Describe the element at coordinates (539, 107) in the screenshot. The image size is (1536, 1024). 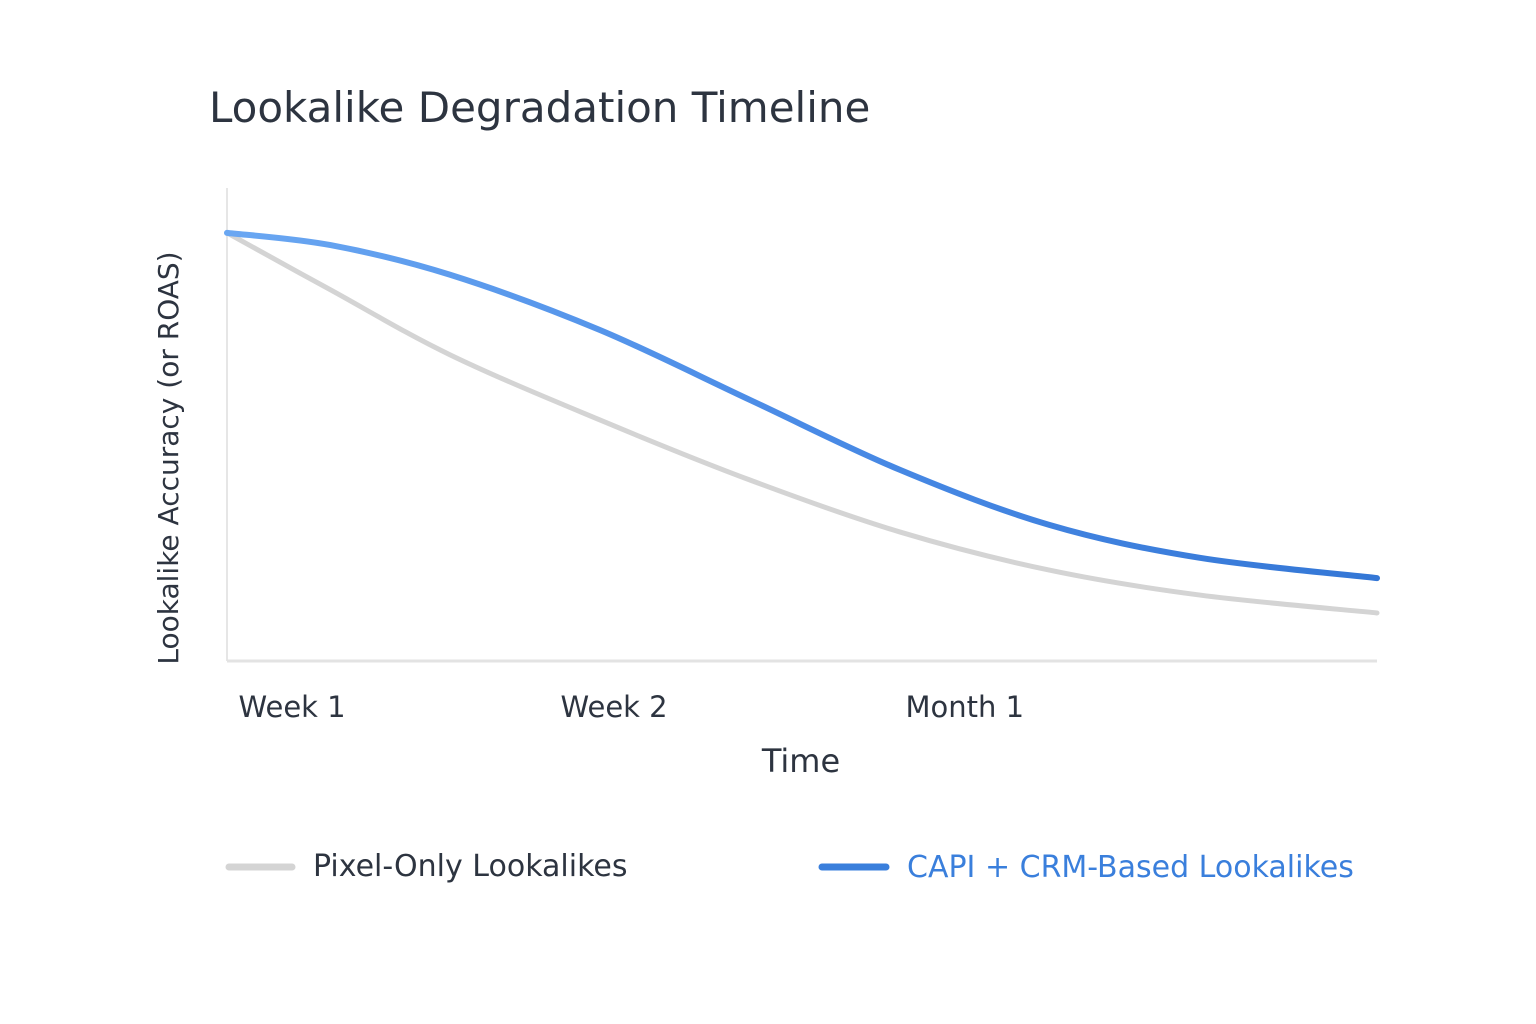
I see `chart-title: Lookalike Degradation Timeline` at that location.